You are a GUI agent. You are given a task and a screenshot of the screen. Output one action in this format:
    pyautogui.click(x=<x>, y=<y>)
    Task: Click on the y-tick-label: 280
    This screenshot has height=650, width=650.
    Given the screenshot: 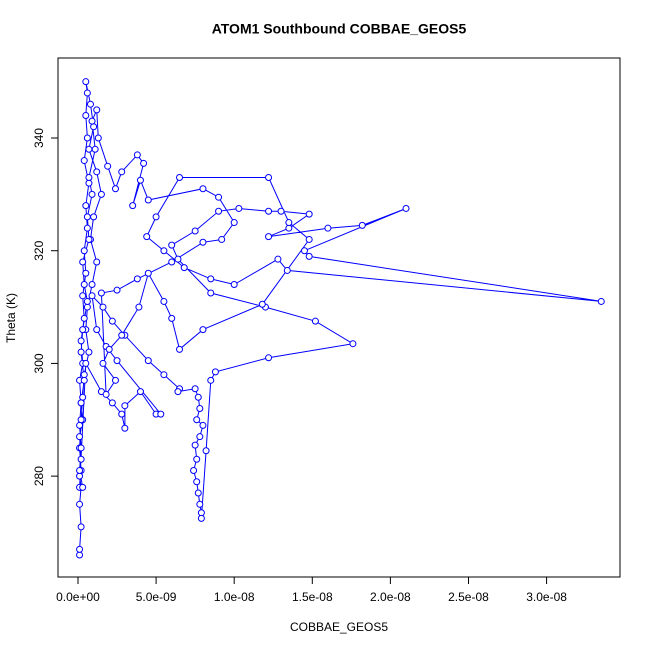 What is the action you would take?
    pyautogui.click(x=39, y=476)
    